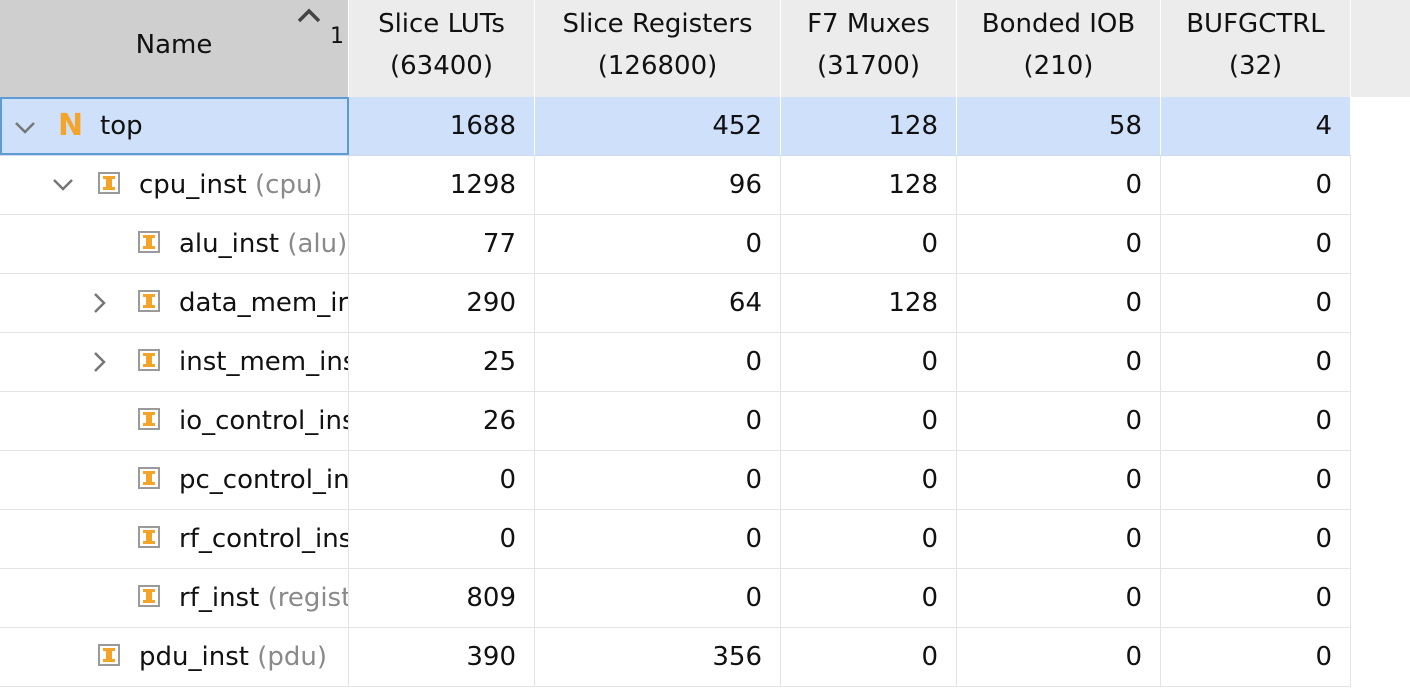 Image resolution: width=1410 pixels, height=700 pixels. What do you see at coordinates (442, 480) in the screenshot?
I see `cell-slice-luts: 0` at bounding box center [442, 480].